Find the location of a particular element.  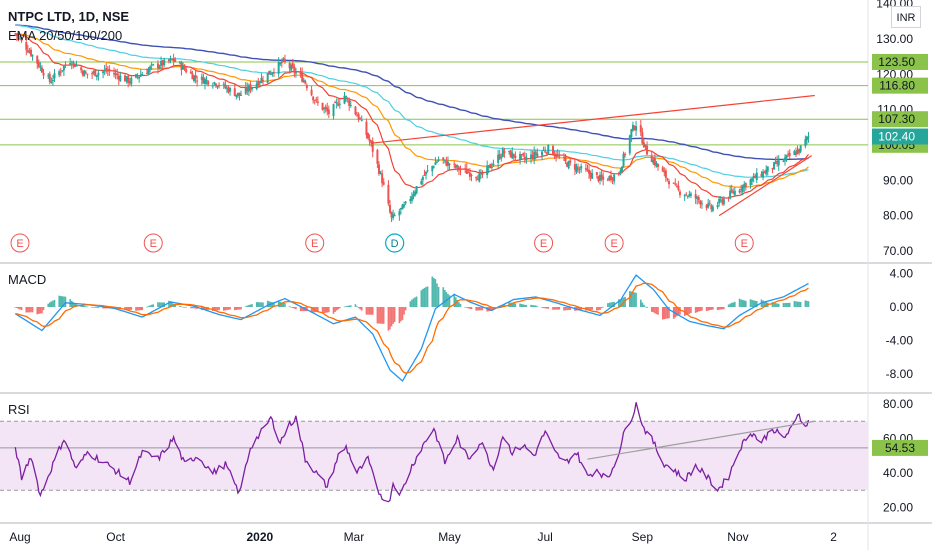

time-axis-tick: 2 is located at coordinates (833, 537).